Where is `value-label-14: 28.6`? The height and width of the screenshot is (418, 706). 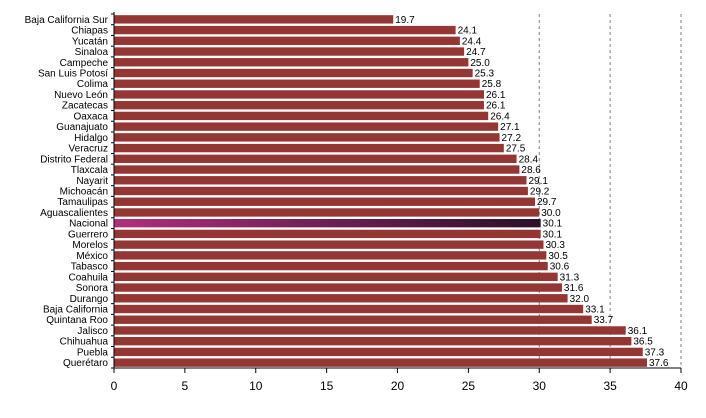
value-label-14: 28.6 is located at coordinates (531, 170).